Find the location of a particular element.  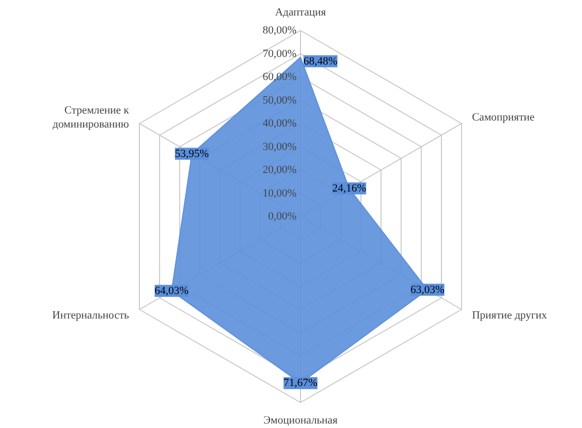

y-tick-label: 70,00% is located at coordinates (279, 54).